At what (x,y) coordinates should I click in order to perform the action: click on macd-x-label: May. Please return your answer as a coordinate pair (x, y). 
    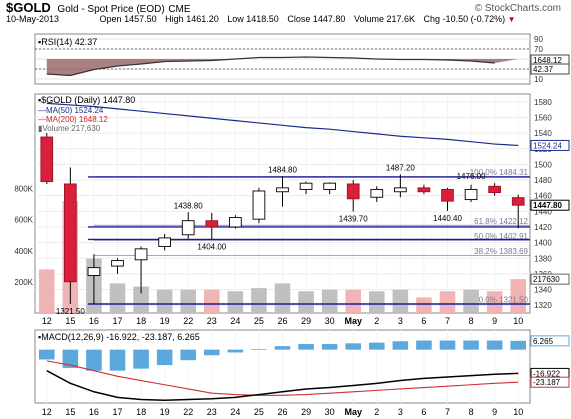
    Looking at the image, I should click on (353, 412).